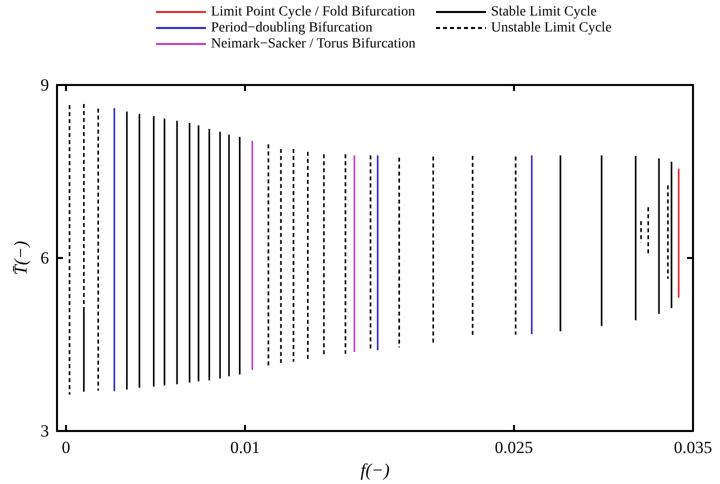 Image resolution: width=720 pixels, height=484 pixels. What do you see at coordinates (20, 258) in the screenshot?
I see `y-axis-title: T̄(−)` at bounding box center [20, 258].